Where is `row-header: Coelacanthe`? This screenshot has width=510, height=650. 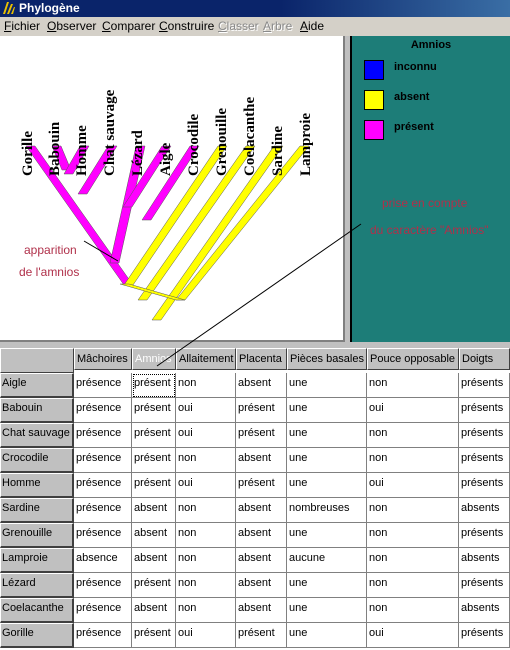
row-header: Coelacanthe is located at coordinates (37, 610).